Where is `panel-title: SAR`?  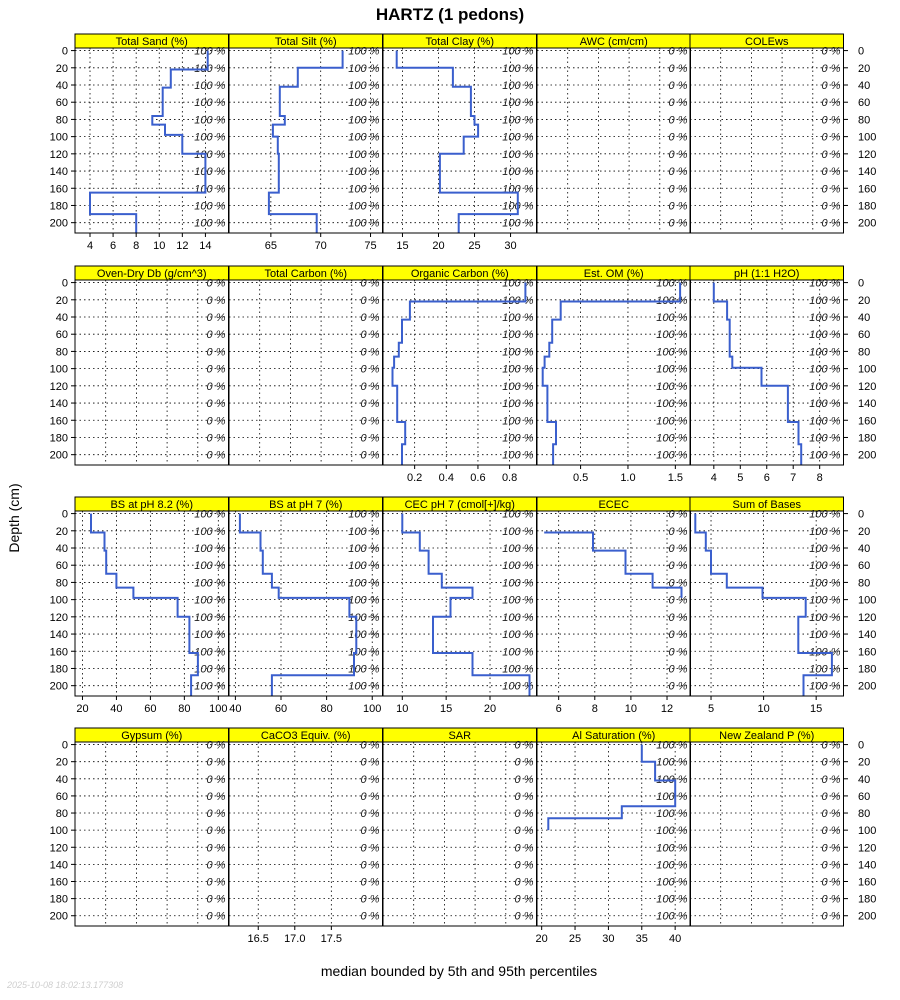 panel-title: SAR is located at coordinates (459, 736).